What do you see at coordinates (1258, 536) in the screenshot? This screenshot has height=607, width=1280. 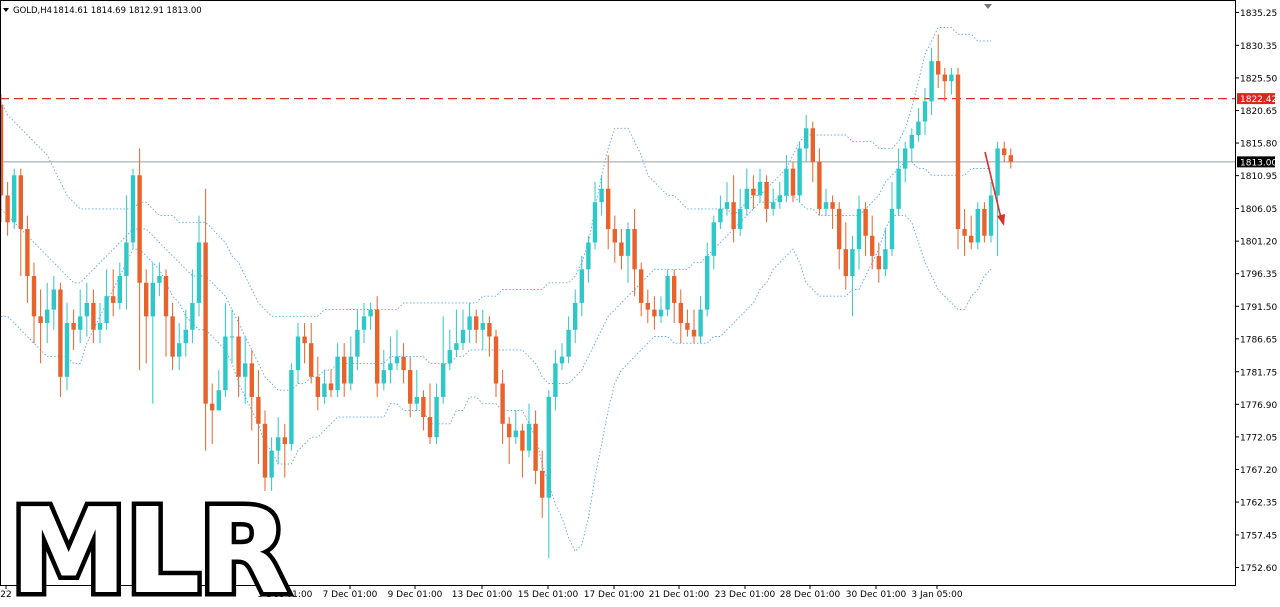 I see `y-tick-label: 1757.45` at bounding box center [1258, 536].